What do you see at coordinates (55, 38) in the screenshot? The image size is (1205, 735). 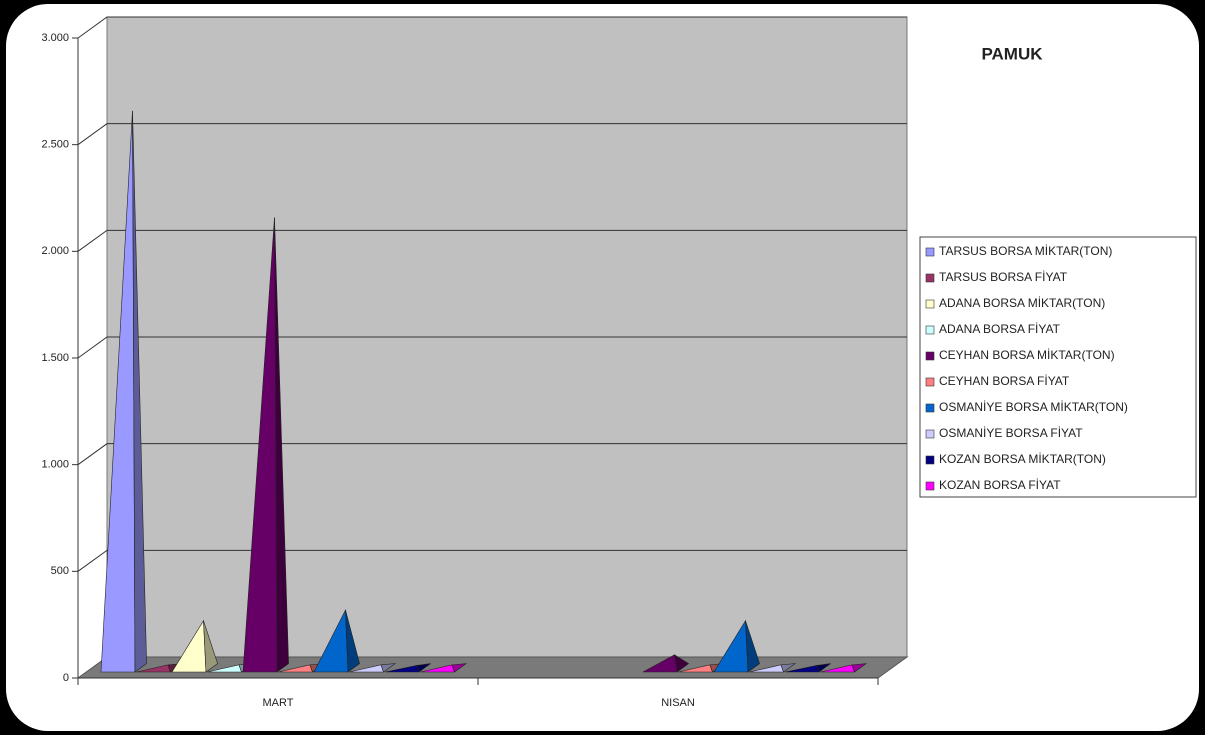 I see `y-tick-label: 3.000` at bounding box center [55, 38].